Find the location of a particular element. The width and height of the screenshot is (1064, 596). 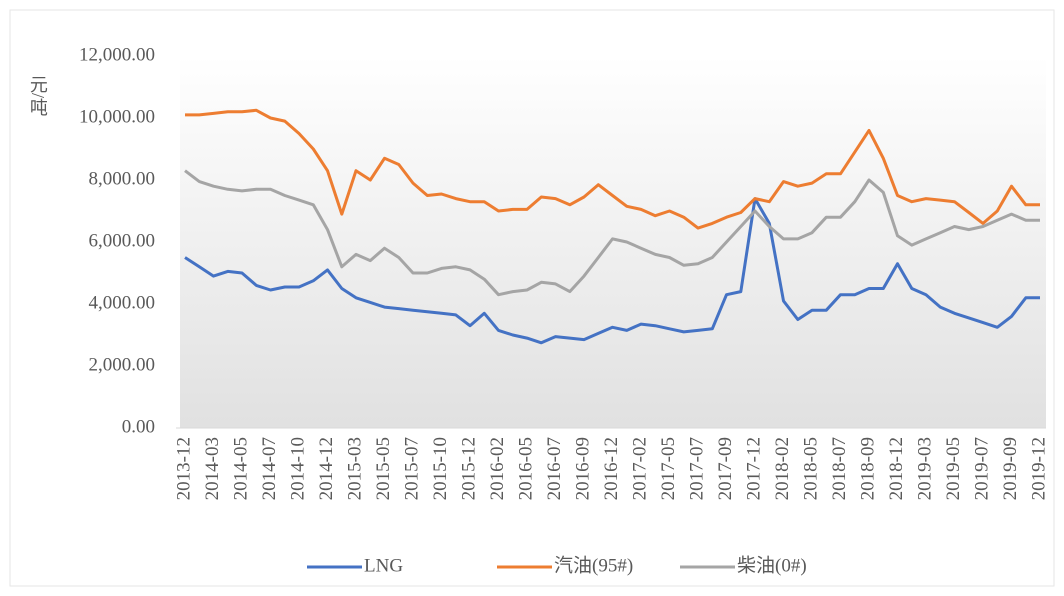

legend-label: 柴油(0#) is located at coordinates (772, 565).